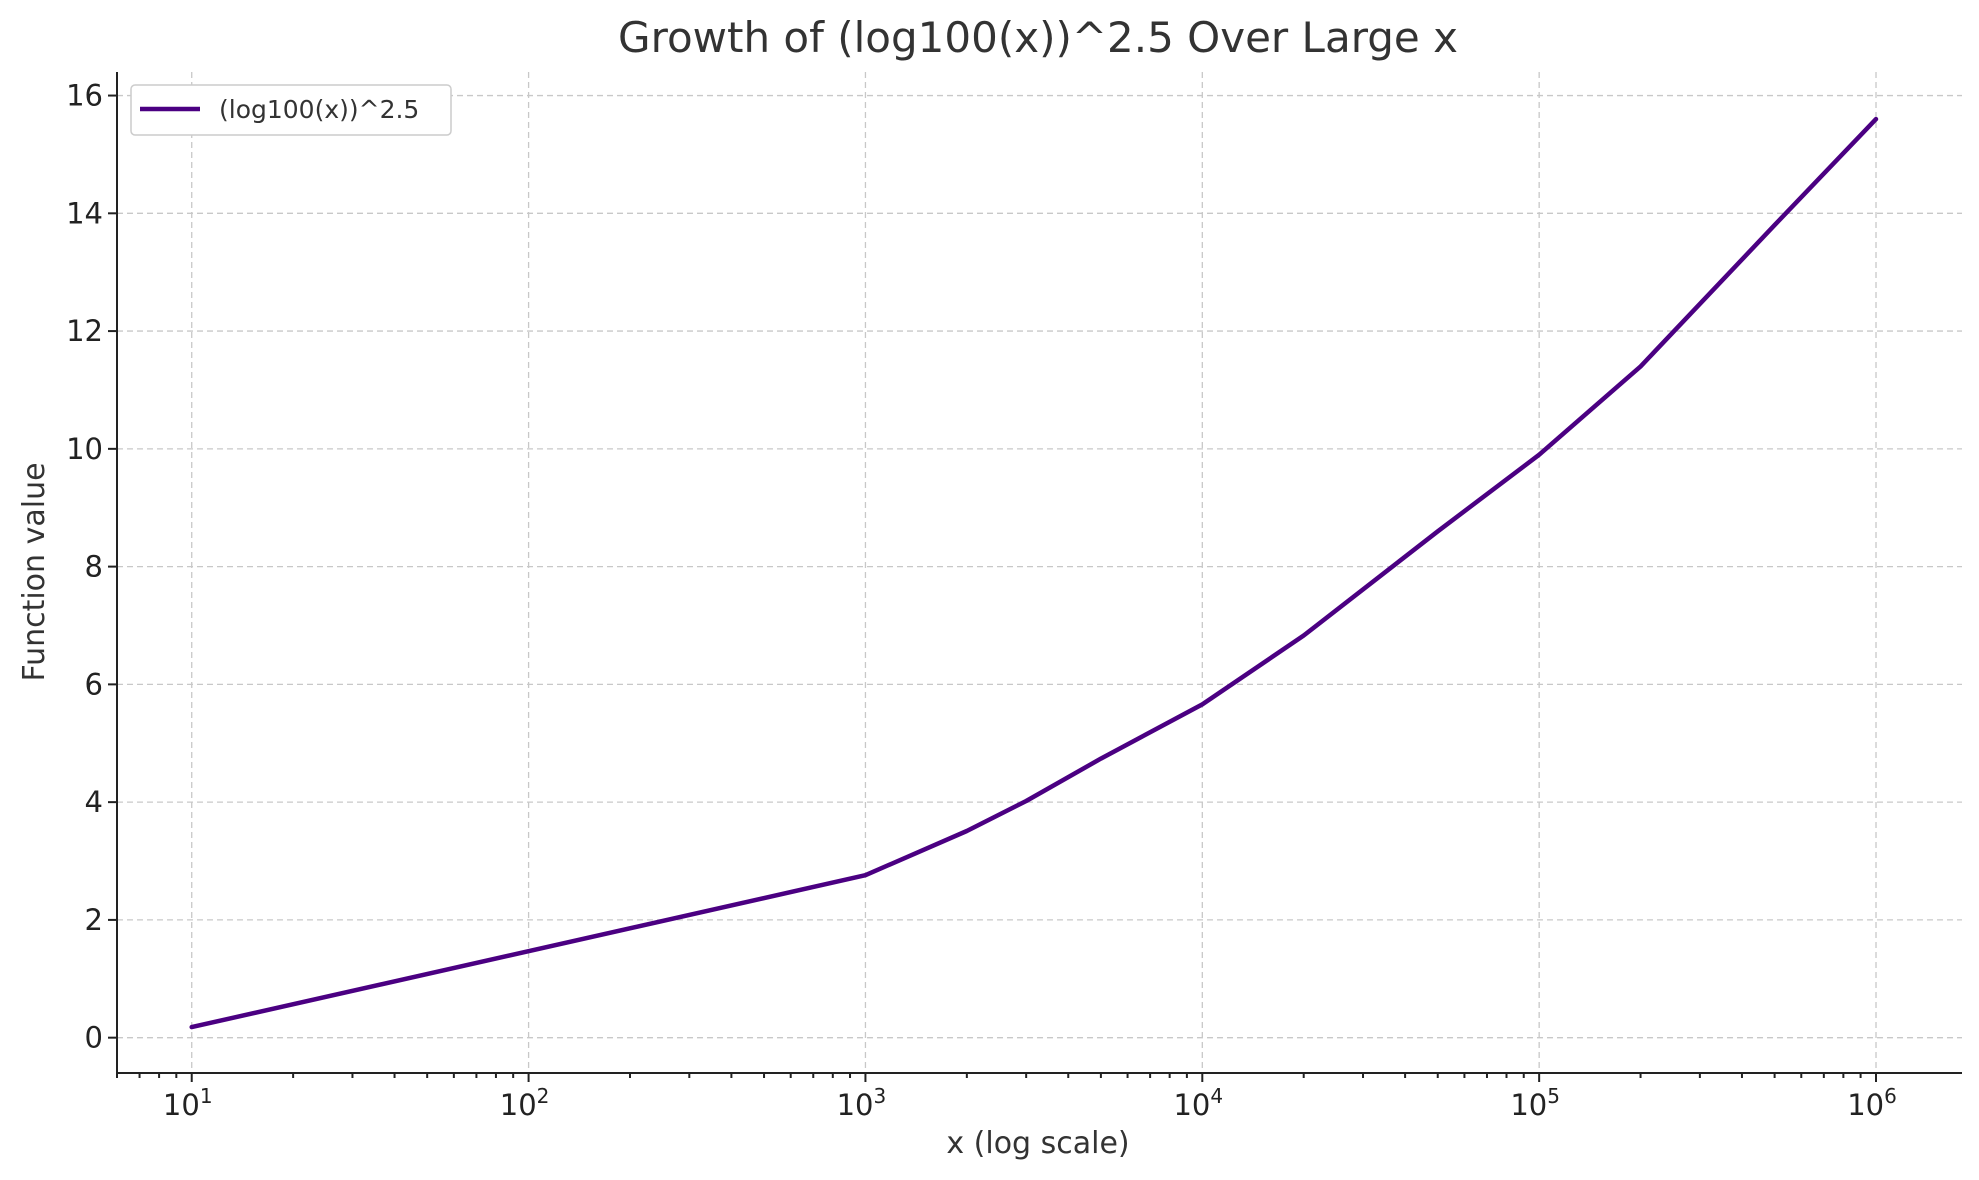  What do you see at coordinates (1030, 1097) in the screenshot?
I see `x-ticks: 10¹ 10² 10³ 10⁴ 10⁵ 10⁶` at bounding box center [1030, 1097].